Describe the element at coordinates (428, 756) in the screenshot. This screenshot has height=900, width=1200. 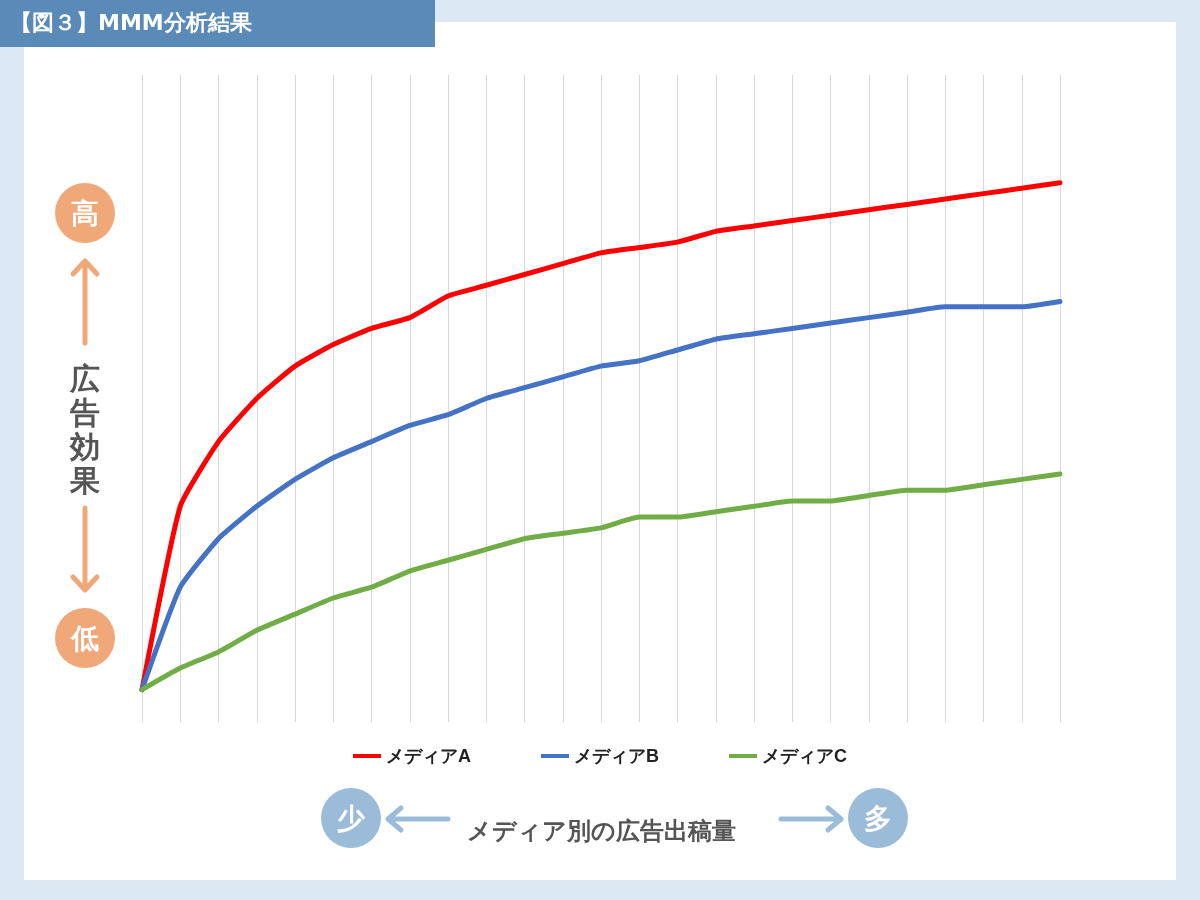
I see `legend-label: メディアA` at that location.